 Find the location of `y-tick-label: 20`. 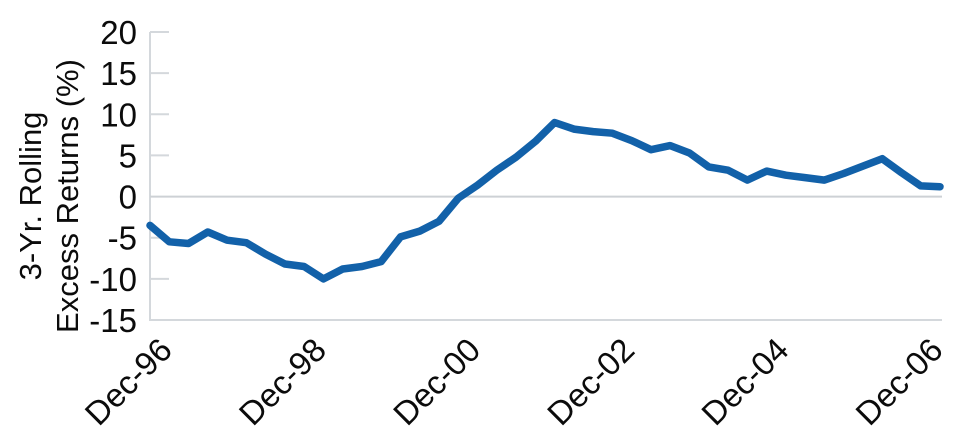

y-tick-label: 20 is located at coordinates (118, 32).